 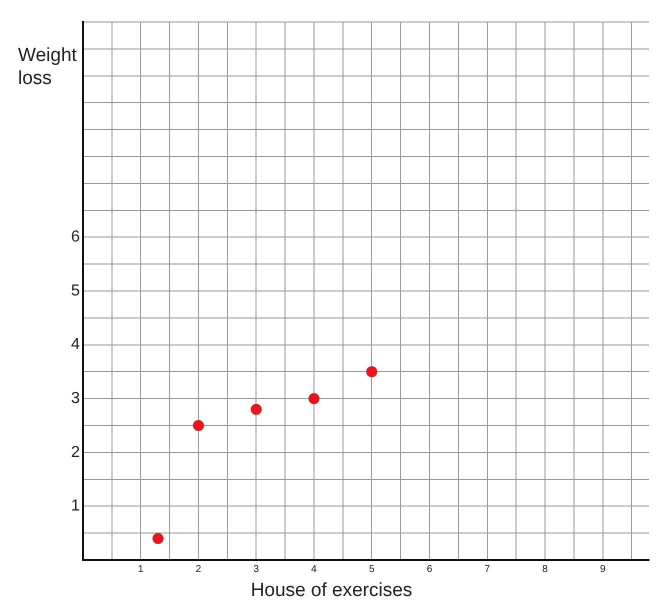 I want to click on x-tick-label: 9, so click(x=603, y=569).